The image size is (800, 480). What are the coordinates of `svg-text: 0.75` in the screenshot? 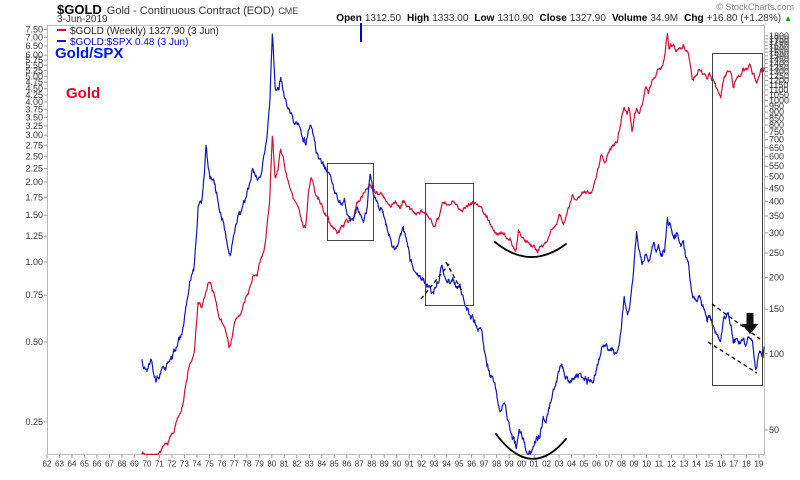 It's located at (34, 295).